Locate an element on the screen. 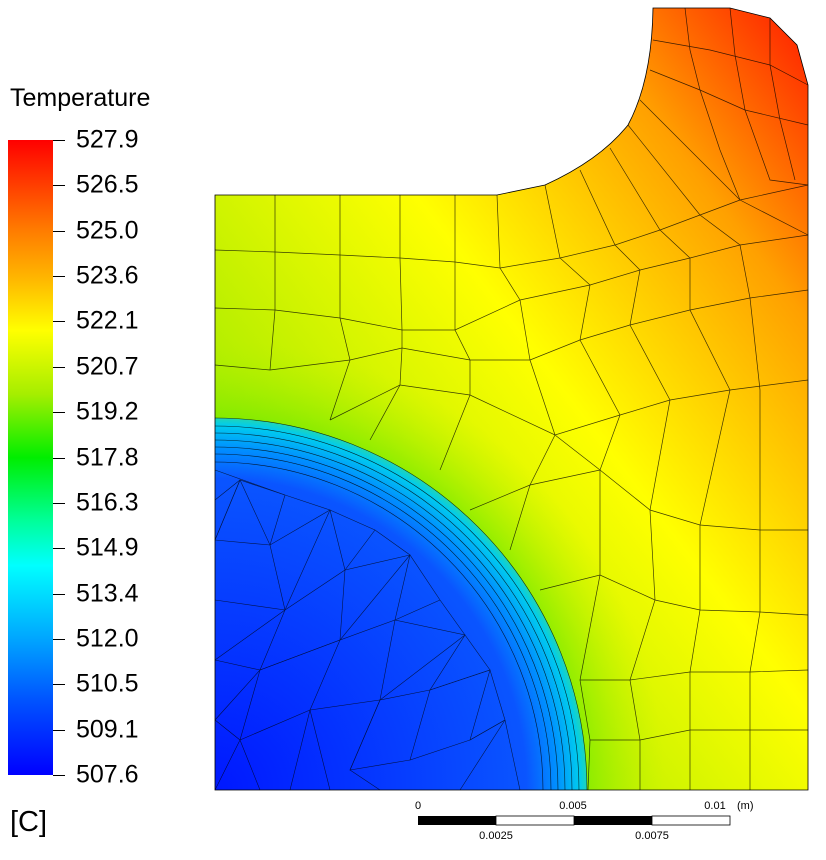 This screenshot has height=860, width=826. scale-label-0.005: 0.005 is located at coordinates (573, 806).